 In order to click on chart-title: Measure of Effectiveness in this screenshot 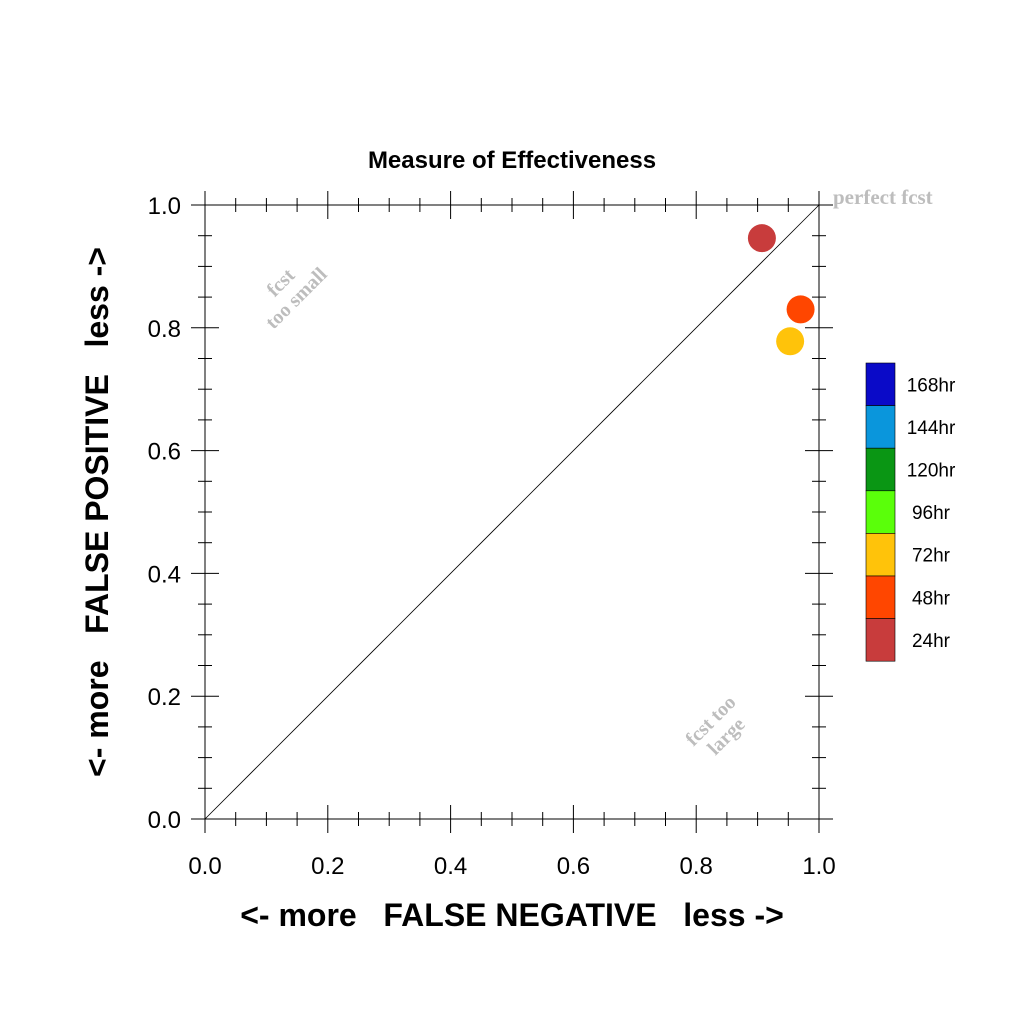, I will do `click(512, 160)`.